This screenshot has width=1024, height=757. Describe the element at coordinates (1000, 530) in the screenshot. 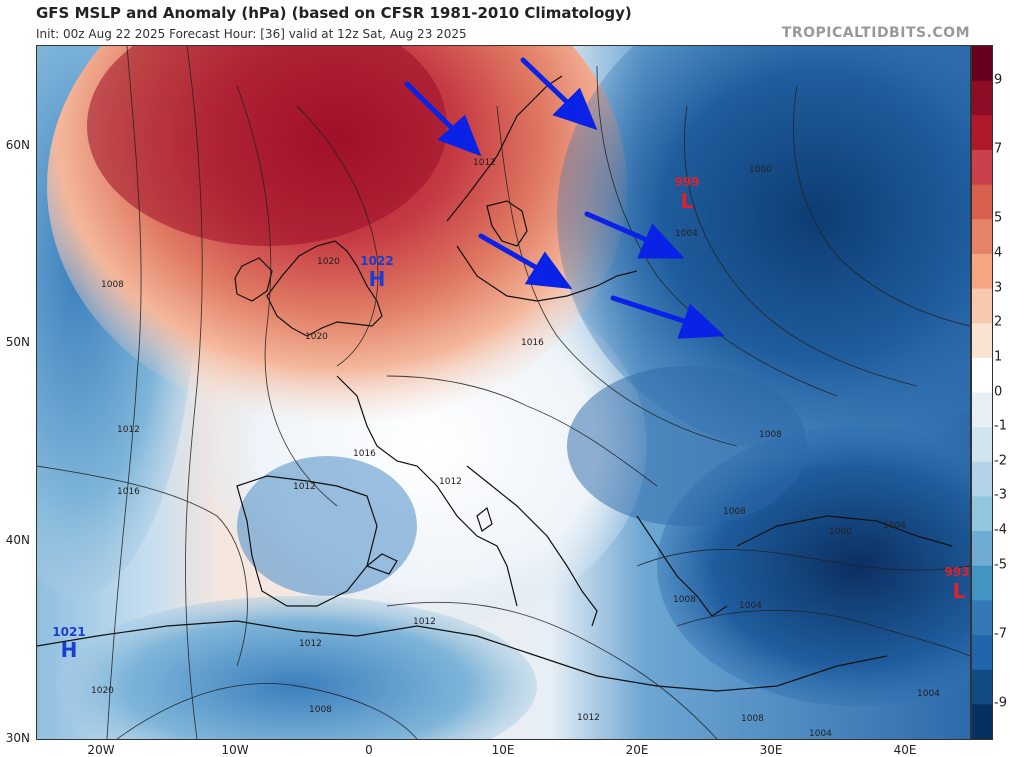

I see `colorbar-tick-label: -4` at that location.